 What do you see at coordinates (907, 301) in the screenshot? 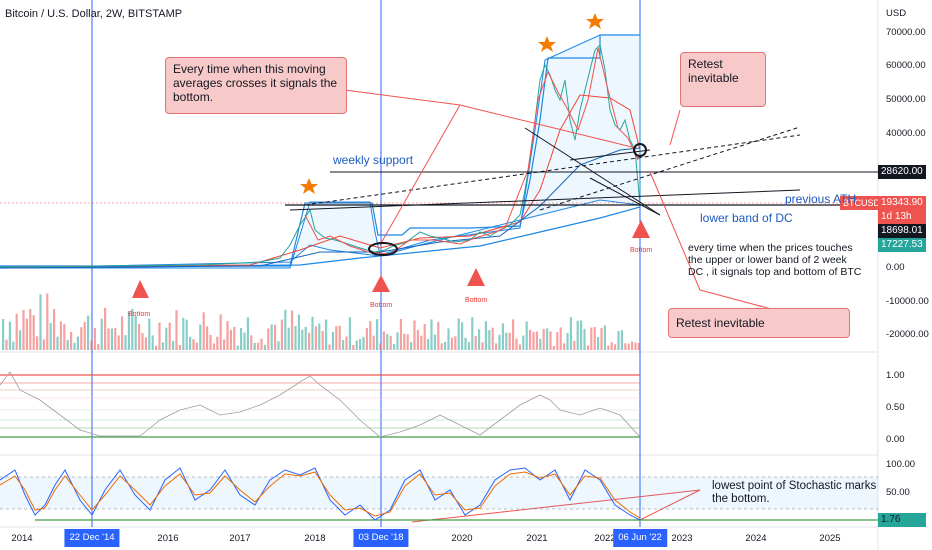
I see `price-axis-tick: -10000.00` at bounding box center [907, 301].